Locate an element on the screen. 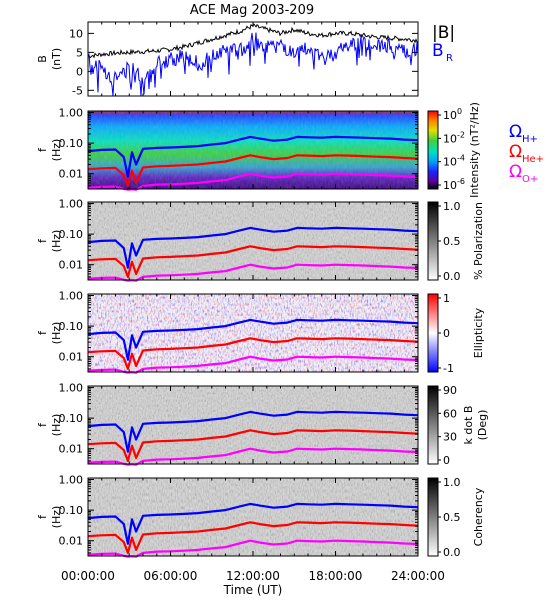 Image resolution: width=550 pixels, height=600 pixels. field-panel: 10 5 0 -5 B (nT) is located at coordinates (227, 59).